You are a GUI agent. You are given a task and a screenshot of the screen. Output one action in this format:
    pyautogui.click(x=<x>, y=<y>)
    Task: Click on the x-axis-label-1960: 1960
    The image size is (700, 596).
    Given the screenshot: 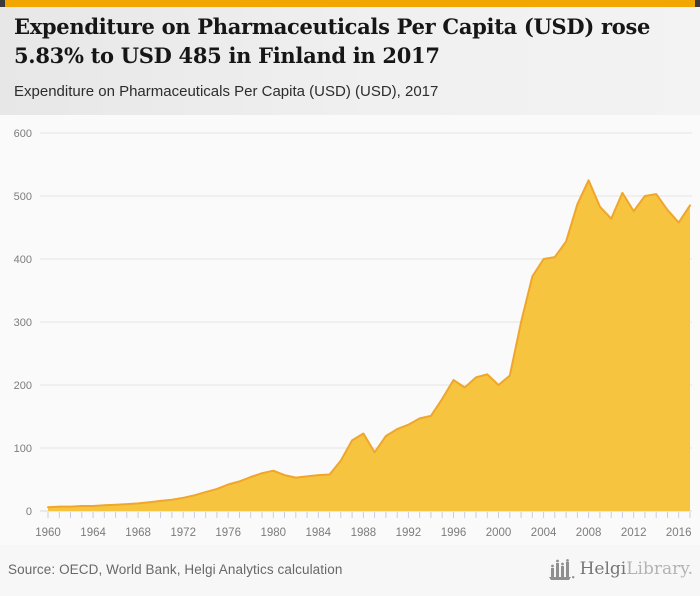 What is the action you would take?
    pyautogui.click(x=48, y=533)
    